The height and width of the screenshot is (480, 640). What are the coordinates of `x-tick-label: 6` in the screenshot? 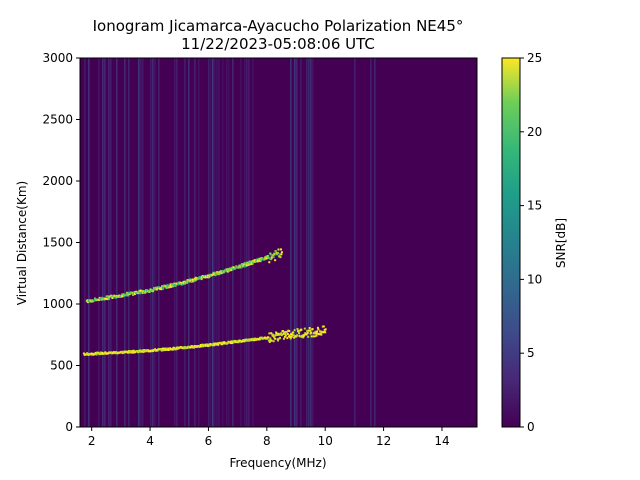 It's located at (209, 441).